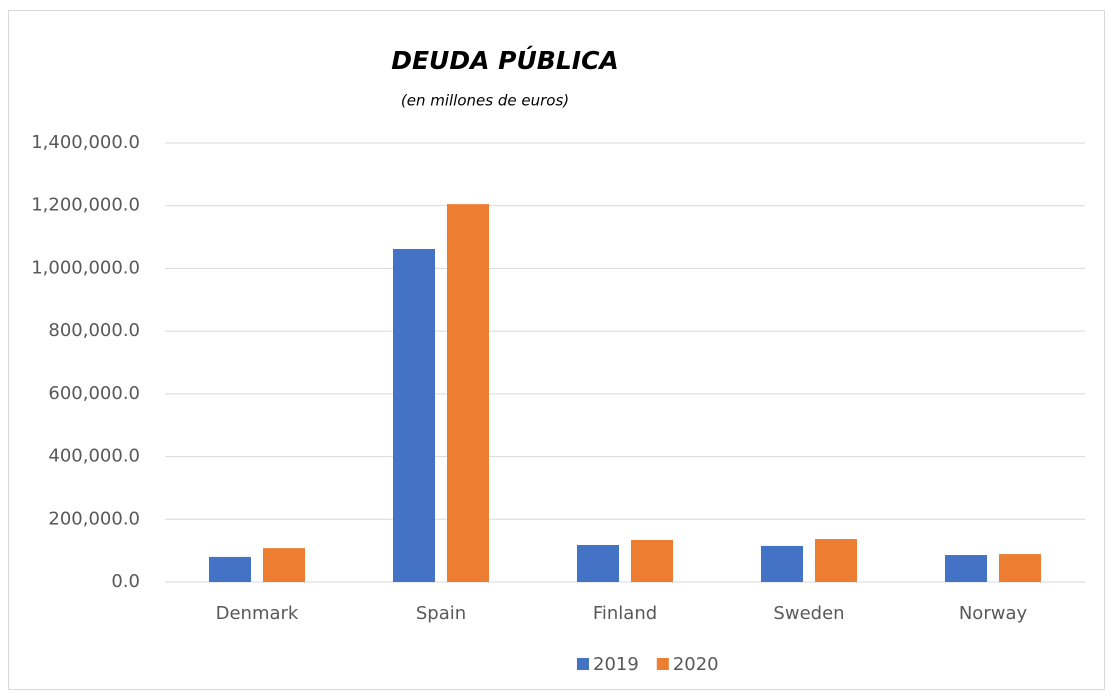 The width and height of the screenshot is (1113, 698). Describe the element at coordinates (441, 613) in the screenshot. I see `x-tick-label: Spain` at that location.